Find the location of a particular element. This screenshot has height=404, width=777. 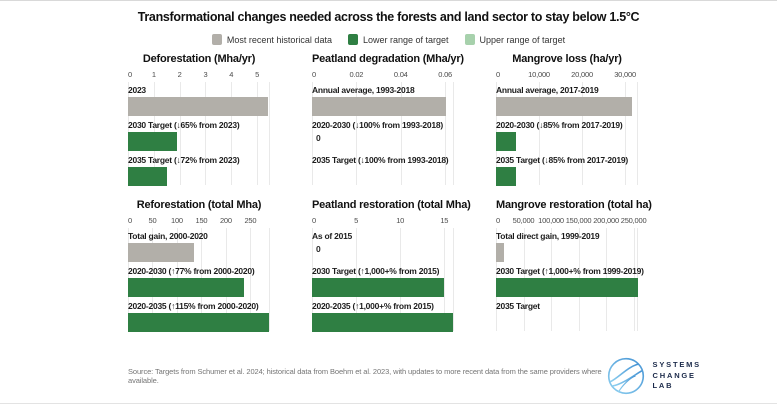

logo-wordmark: SYSTEMS CHANGE LAB is located at coordinates (677, 376).